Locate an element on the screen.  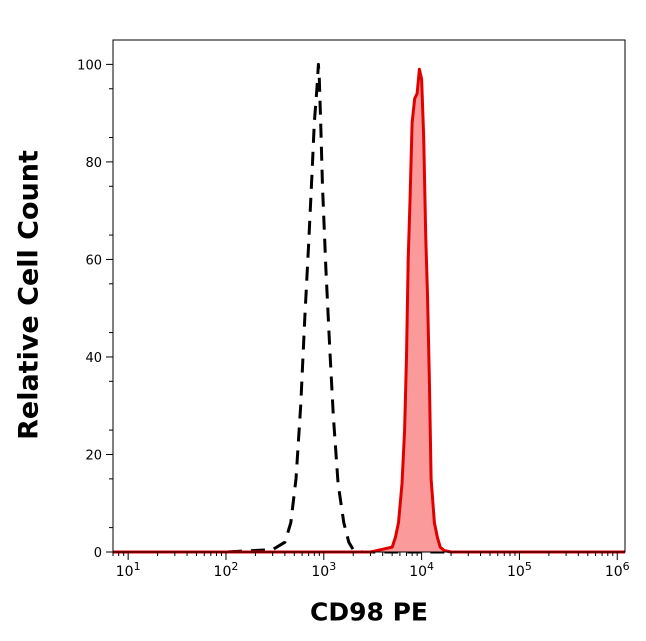
x-tick-label-5: 10⁶ is located at coordinates (617, 570).